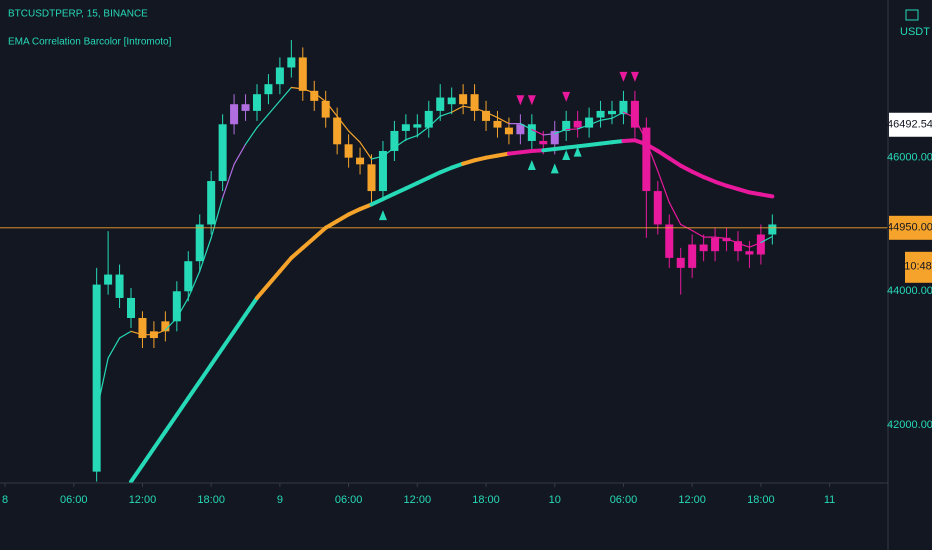  What do you see at coordinates (909, 425) in the screenshot?
I see `y-tick-label: 42000.00` at bounding box center [909, 425].